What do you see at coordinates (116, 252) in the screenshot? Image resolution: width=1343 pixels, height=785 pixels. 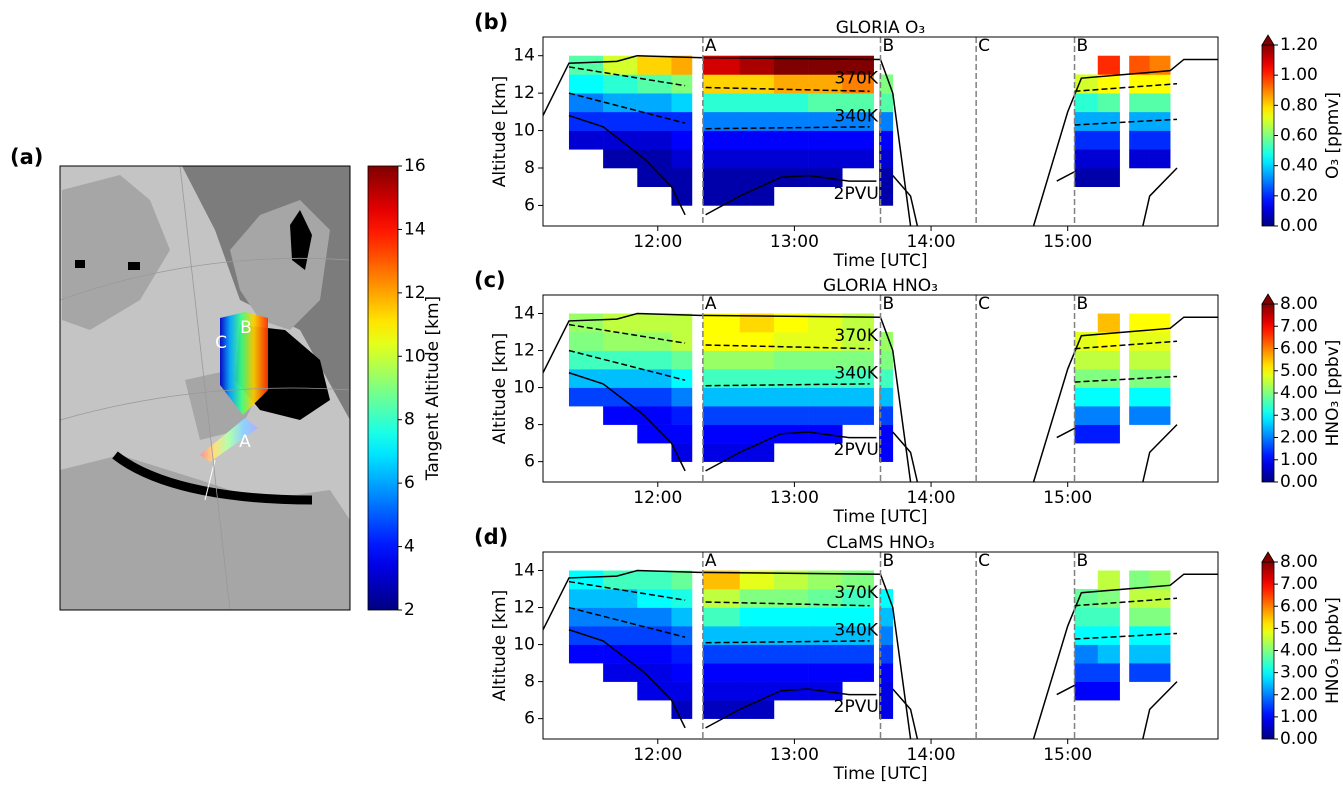 I see `land` at bounding box center [116, 252].